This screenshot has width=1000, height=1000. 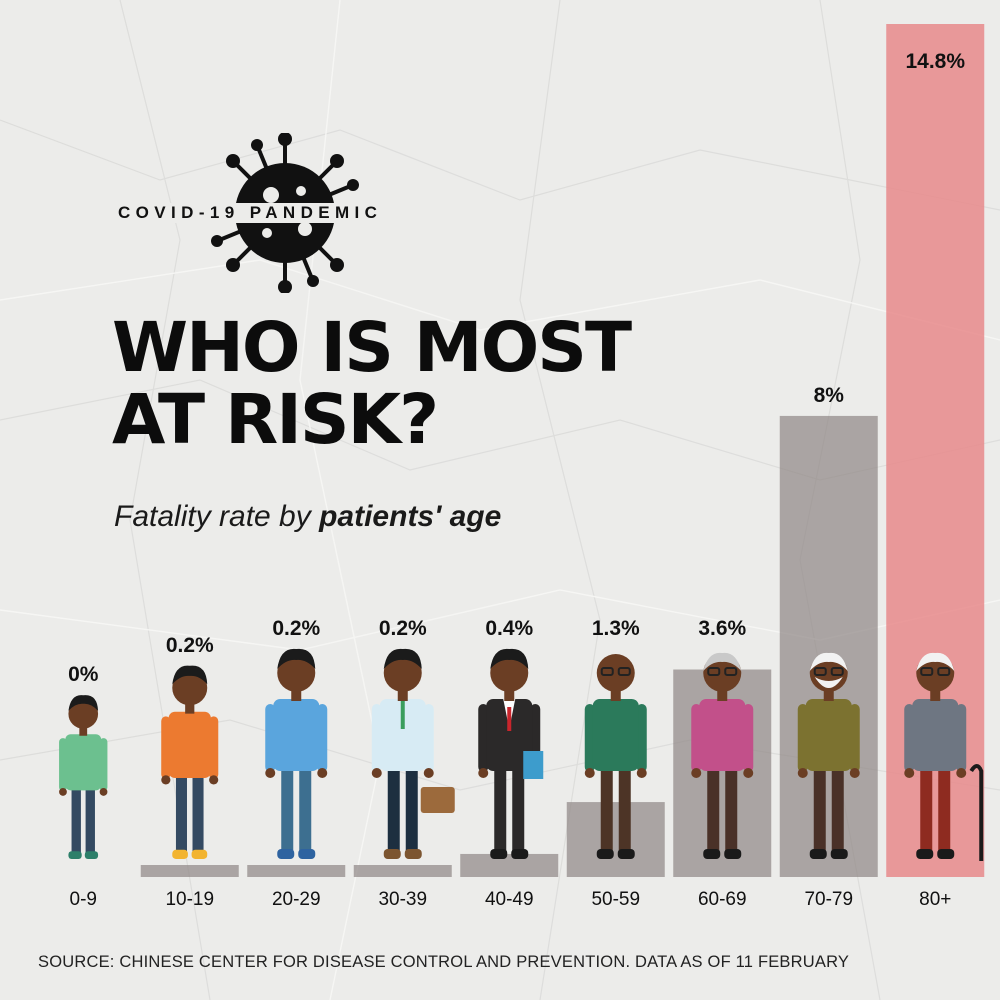 What do you see at coordinates (829, 395) in the screenshot?
I see `value-label-70-79: 8%` at bounding box center [829, 395].